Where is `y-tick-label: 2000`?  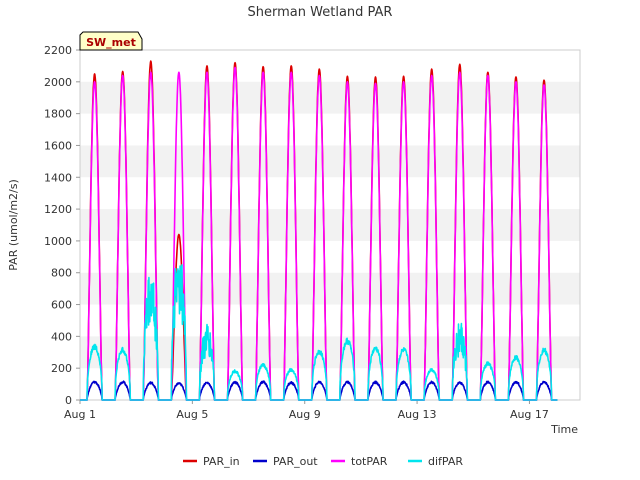
y-tick-label: 2000 is located at coordinates (58, 82).